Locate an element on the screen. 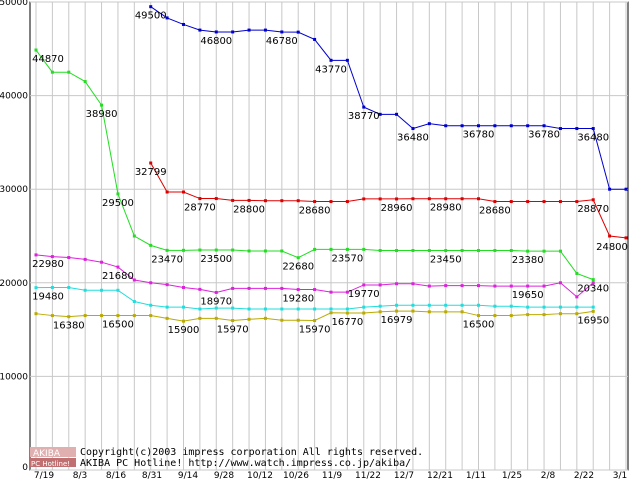 Image resolution: width=640 pixels, height=480 pixels. x-tick-label: 10/26 is located at coordinates (296, 475).